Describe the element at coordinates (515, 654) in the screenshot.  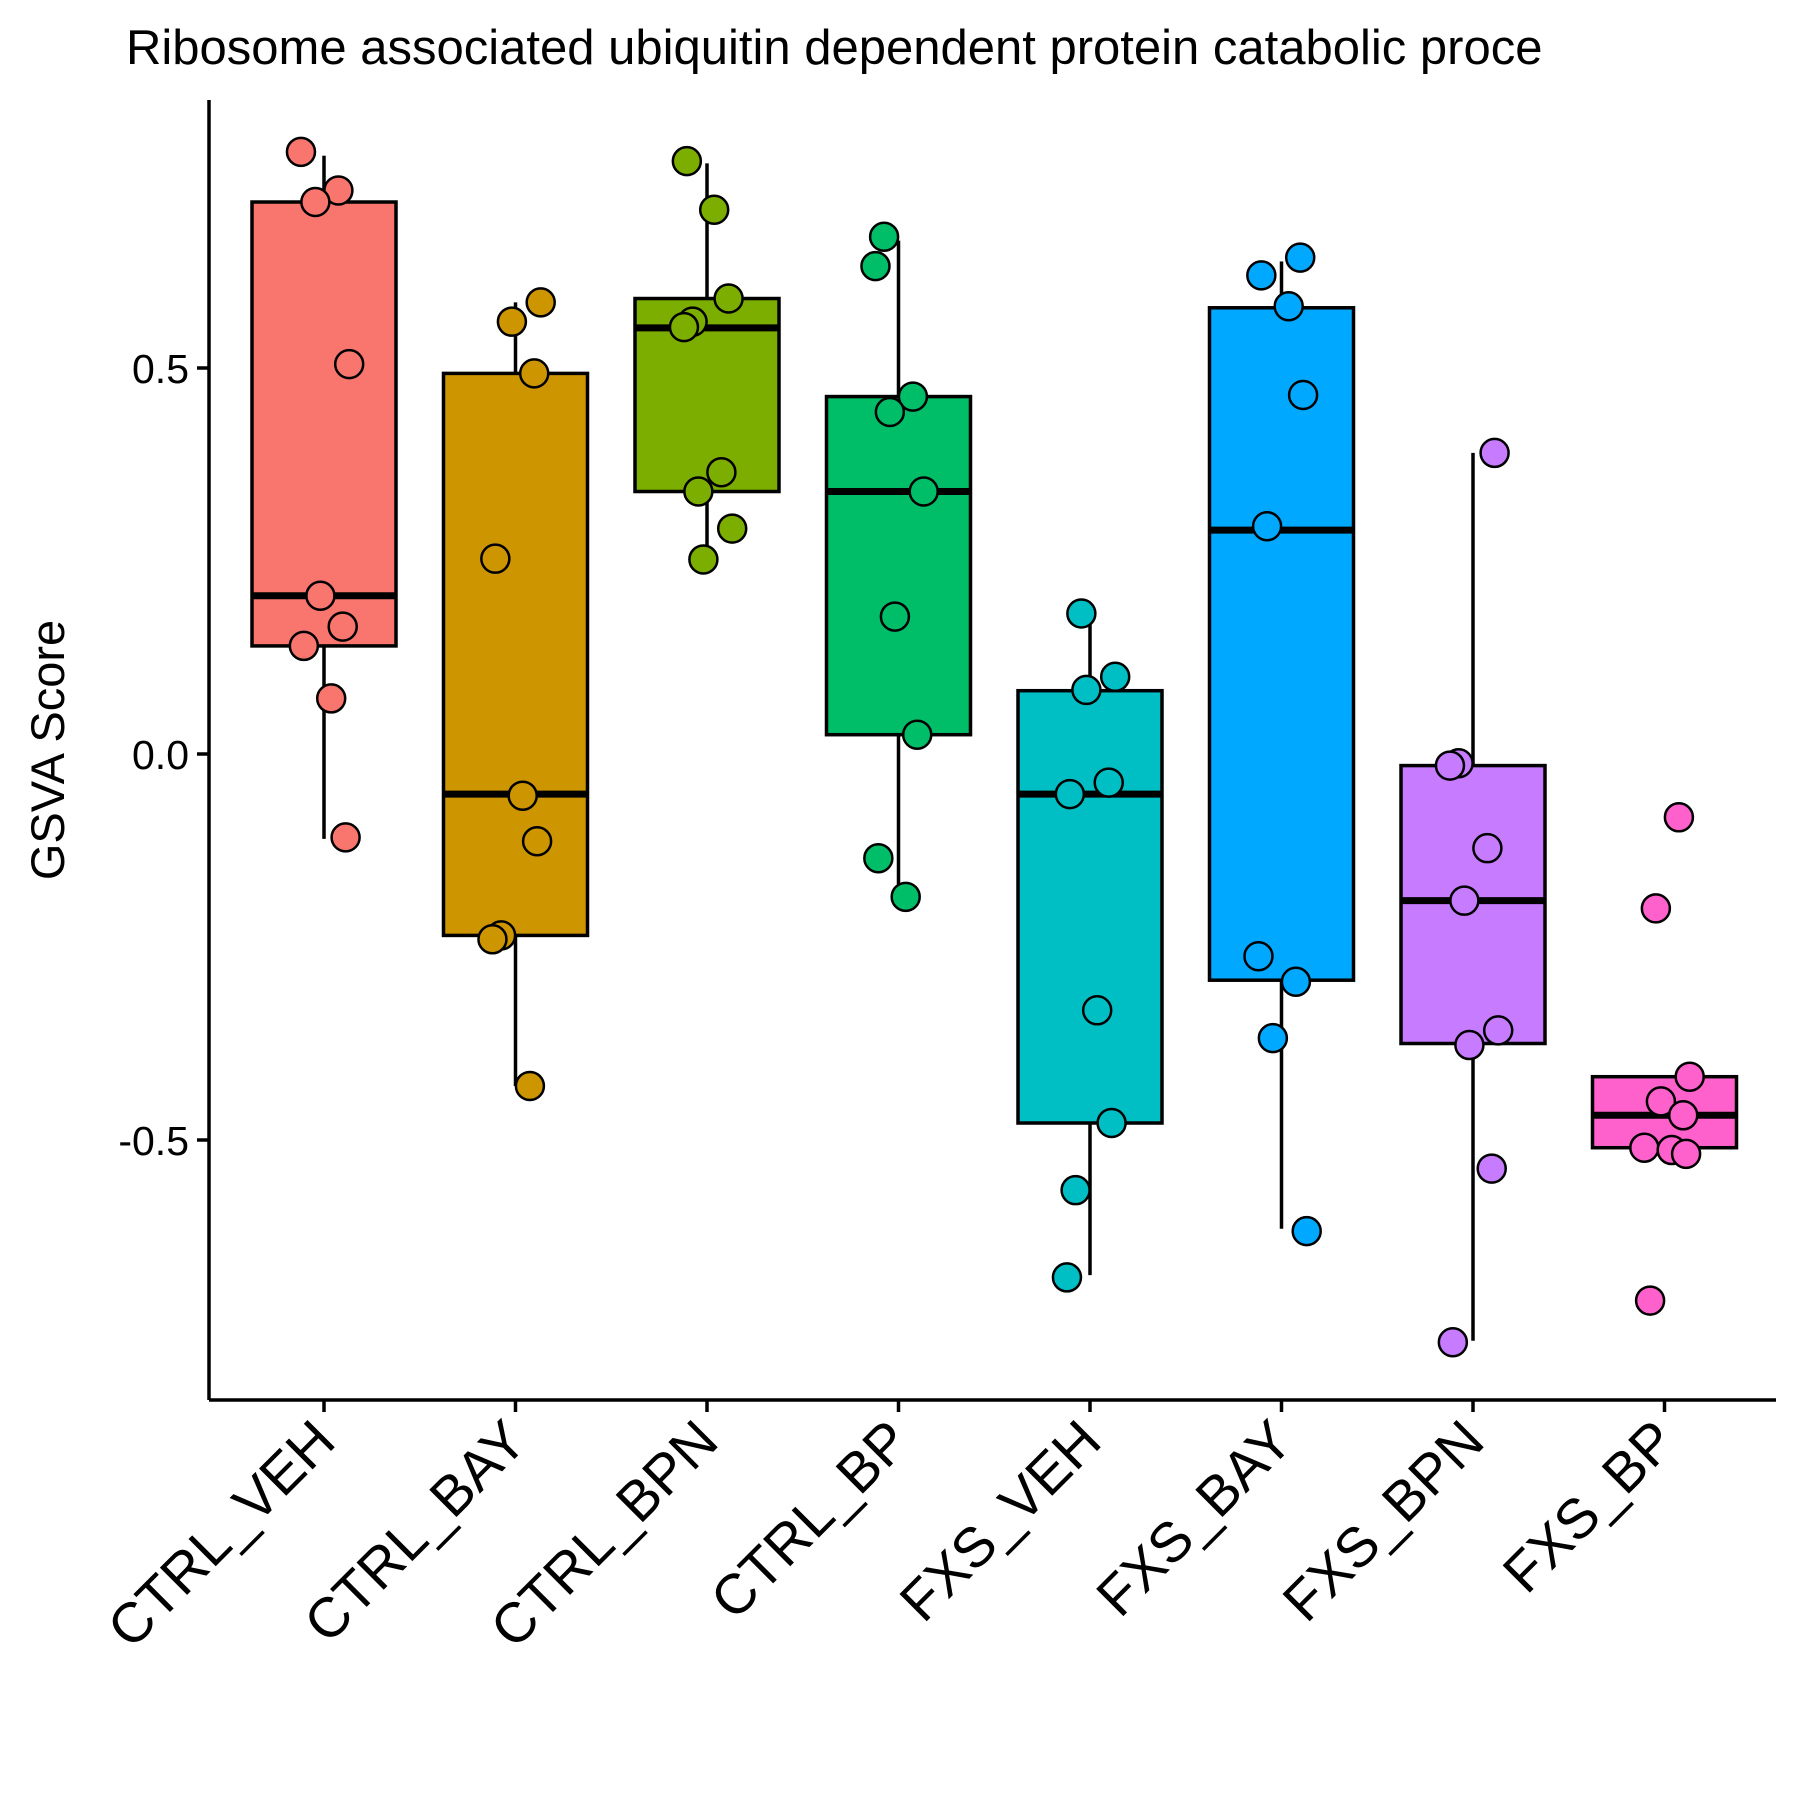
I see `box-ctrl-bay` at that location.